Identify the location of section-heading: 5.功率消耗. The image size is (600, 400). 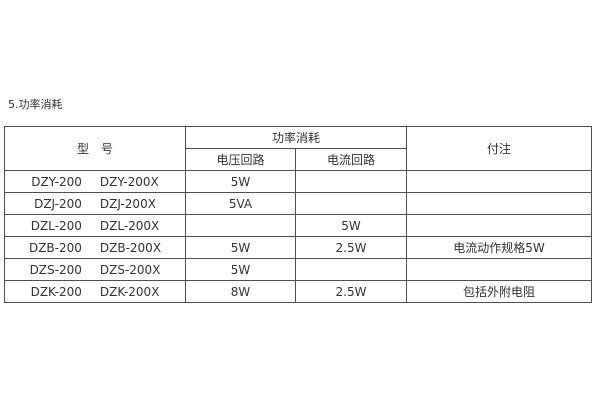
(35, 104).